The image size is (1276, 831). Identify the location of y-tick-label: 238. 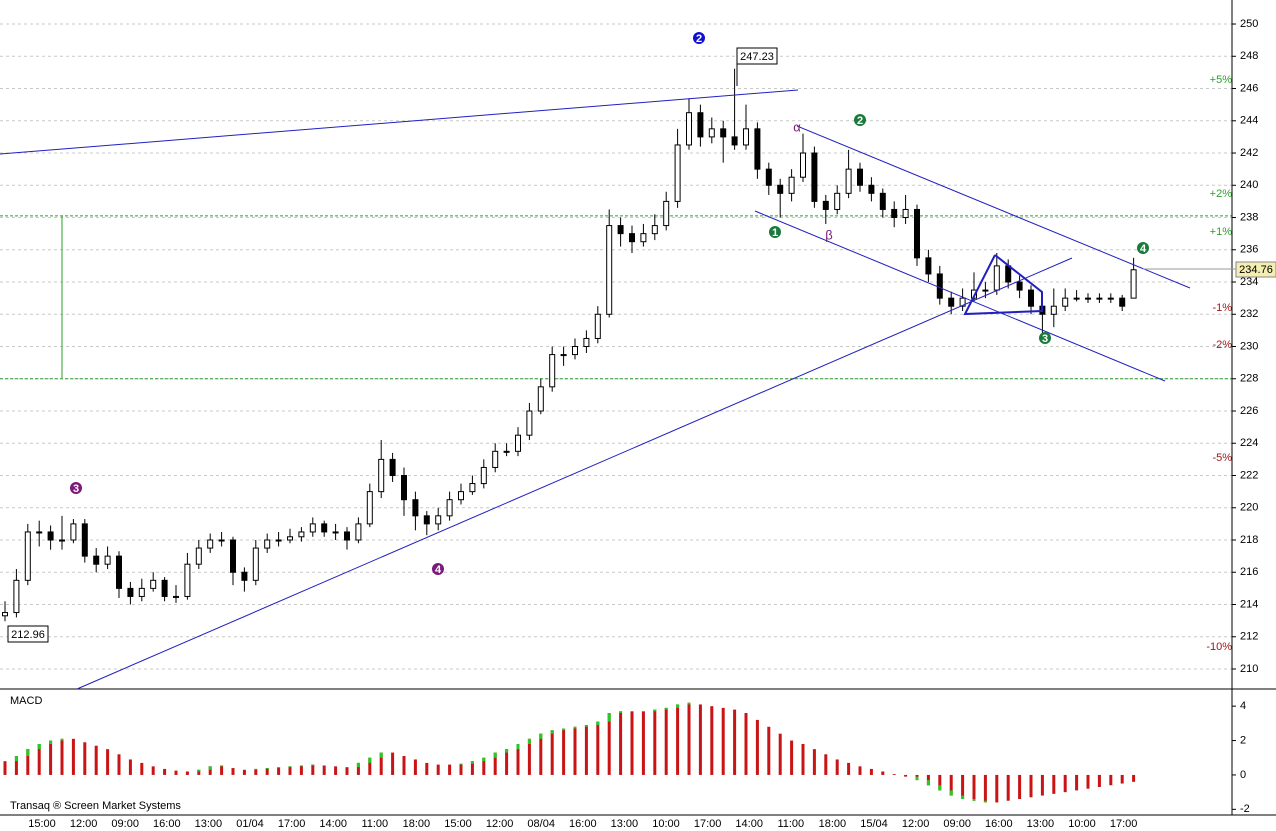
(1249, 217).